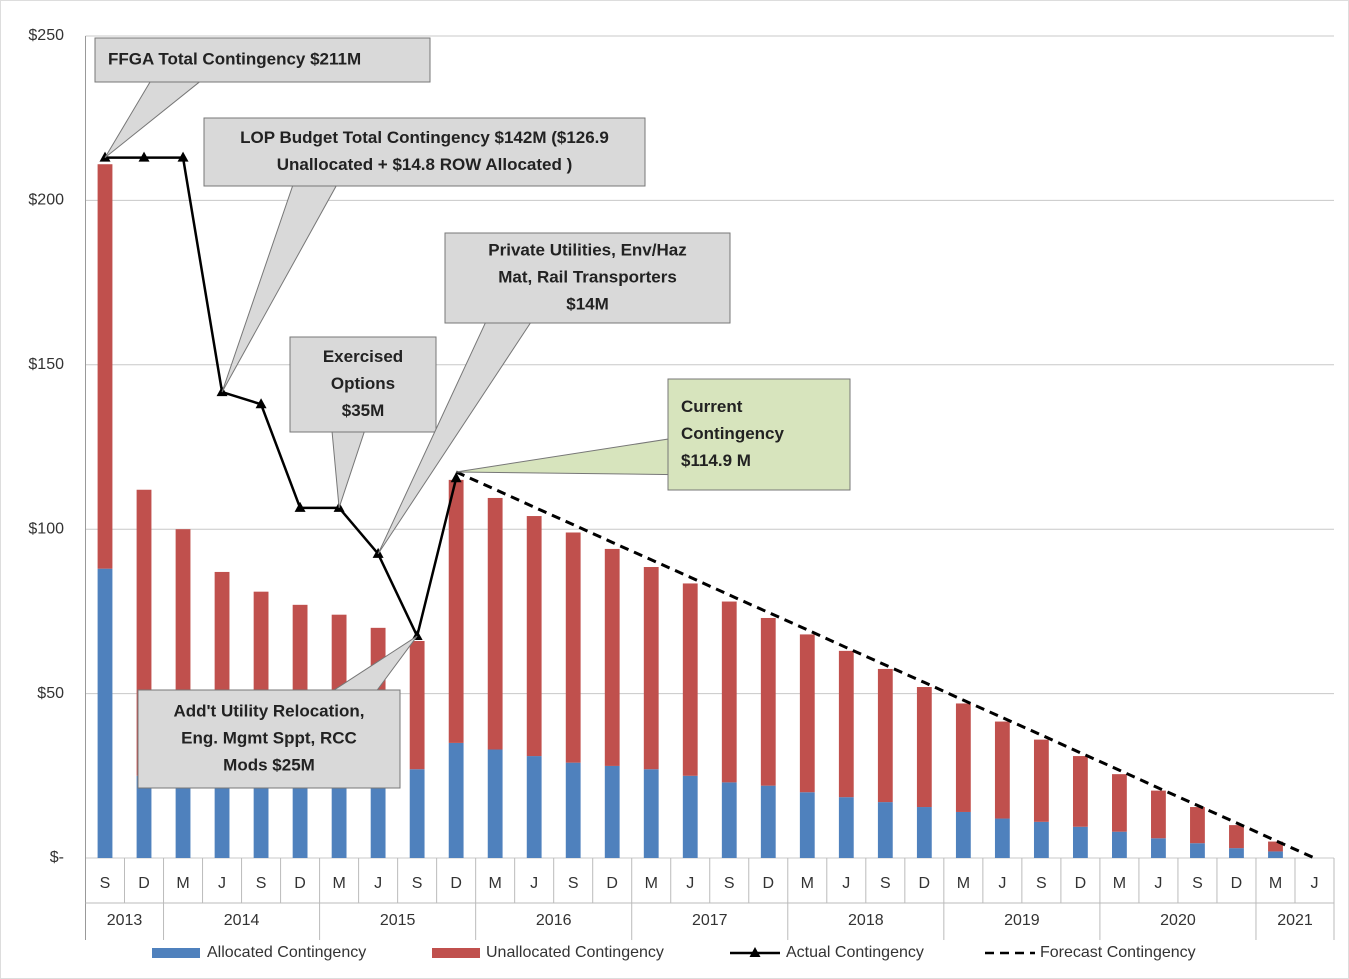  Describe the element at coordinates (57, 857) in the screenshot. I see `y-tick-label: $-` at that location.